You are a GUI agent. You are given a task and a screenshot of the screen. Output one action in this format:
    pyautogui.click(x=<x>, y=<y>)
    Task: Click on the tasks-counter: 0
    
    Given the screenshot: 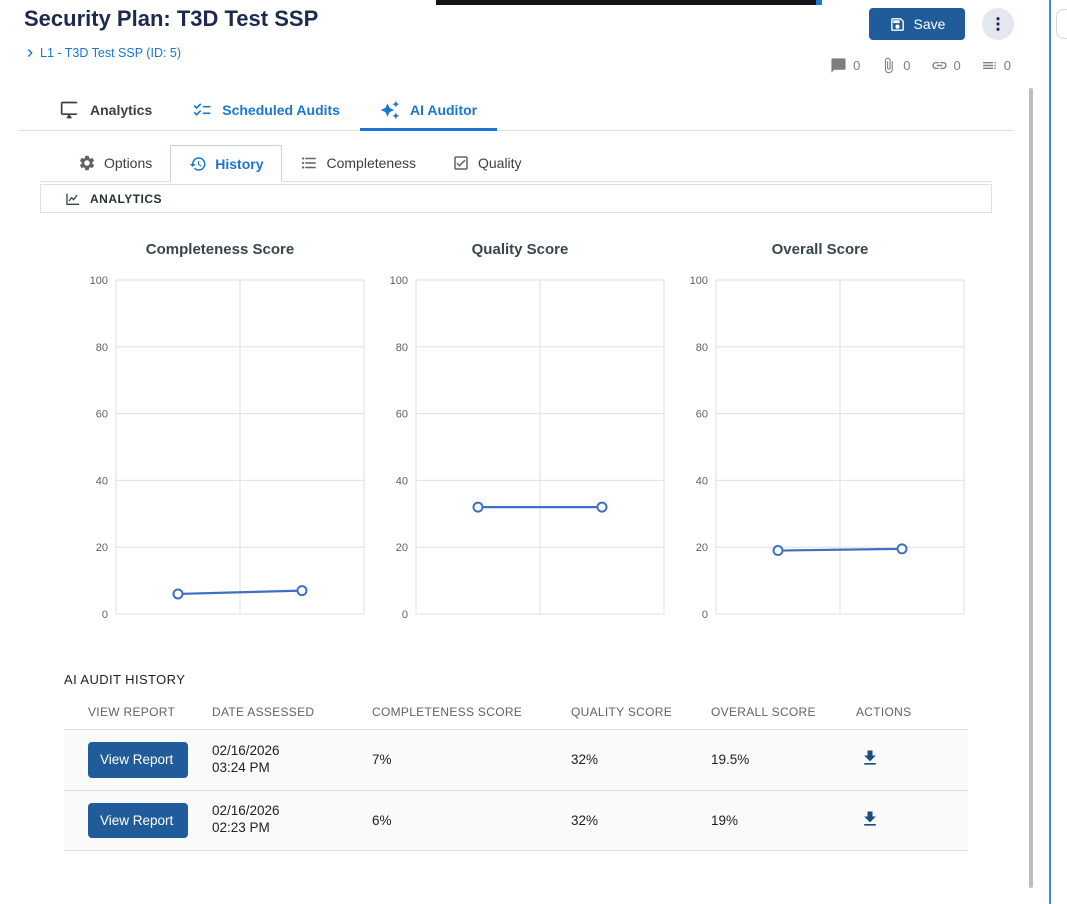 What is the action you would take?
    pyautogui.click(x=996, y=65)
    